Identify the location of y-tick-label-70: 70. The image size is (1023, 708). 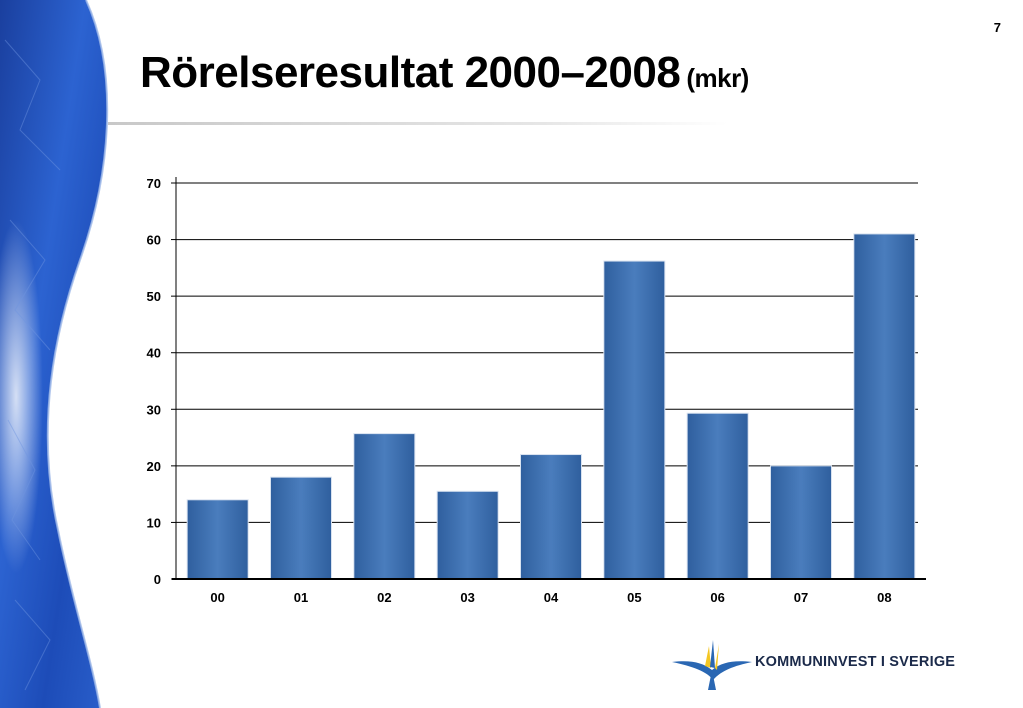
(154, 183).